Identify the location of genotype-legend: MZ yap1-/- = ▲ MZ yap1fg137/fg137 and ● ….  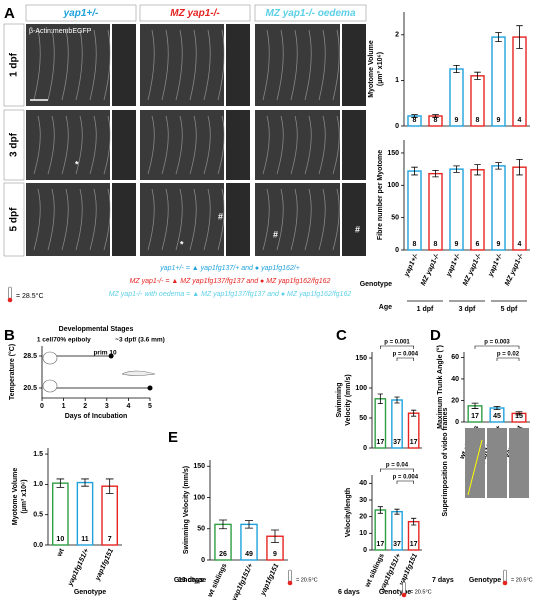
(230, 281).